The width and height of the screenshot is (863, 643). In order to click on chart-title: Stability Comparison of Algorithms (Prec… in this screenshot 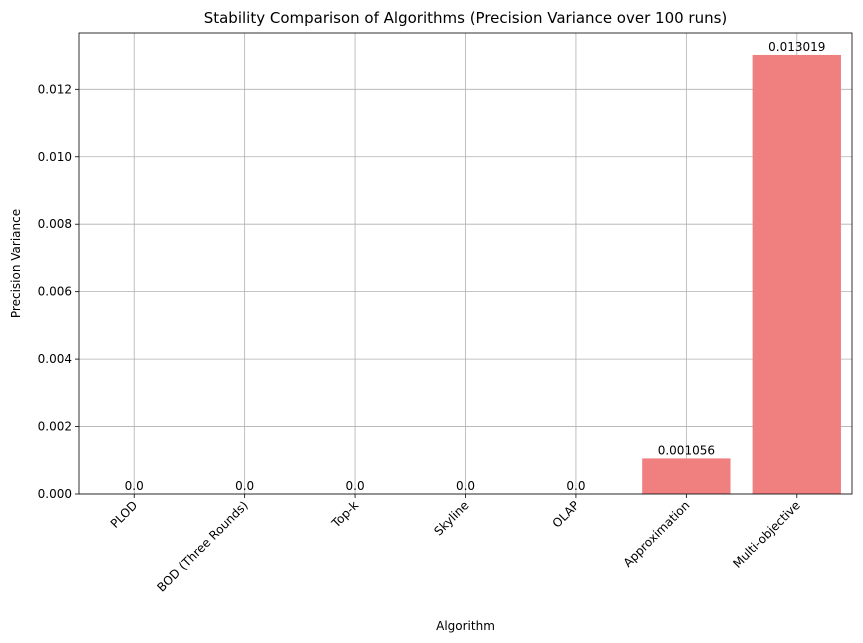, I will do `click(466, 18)`.